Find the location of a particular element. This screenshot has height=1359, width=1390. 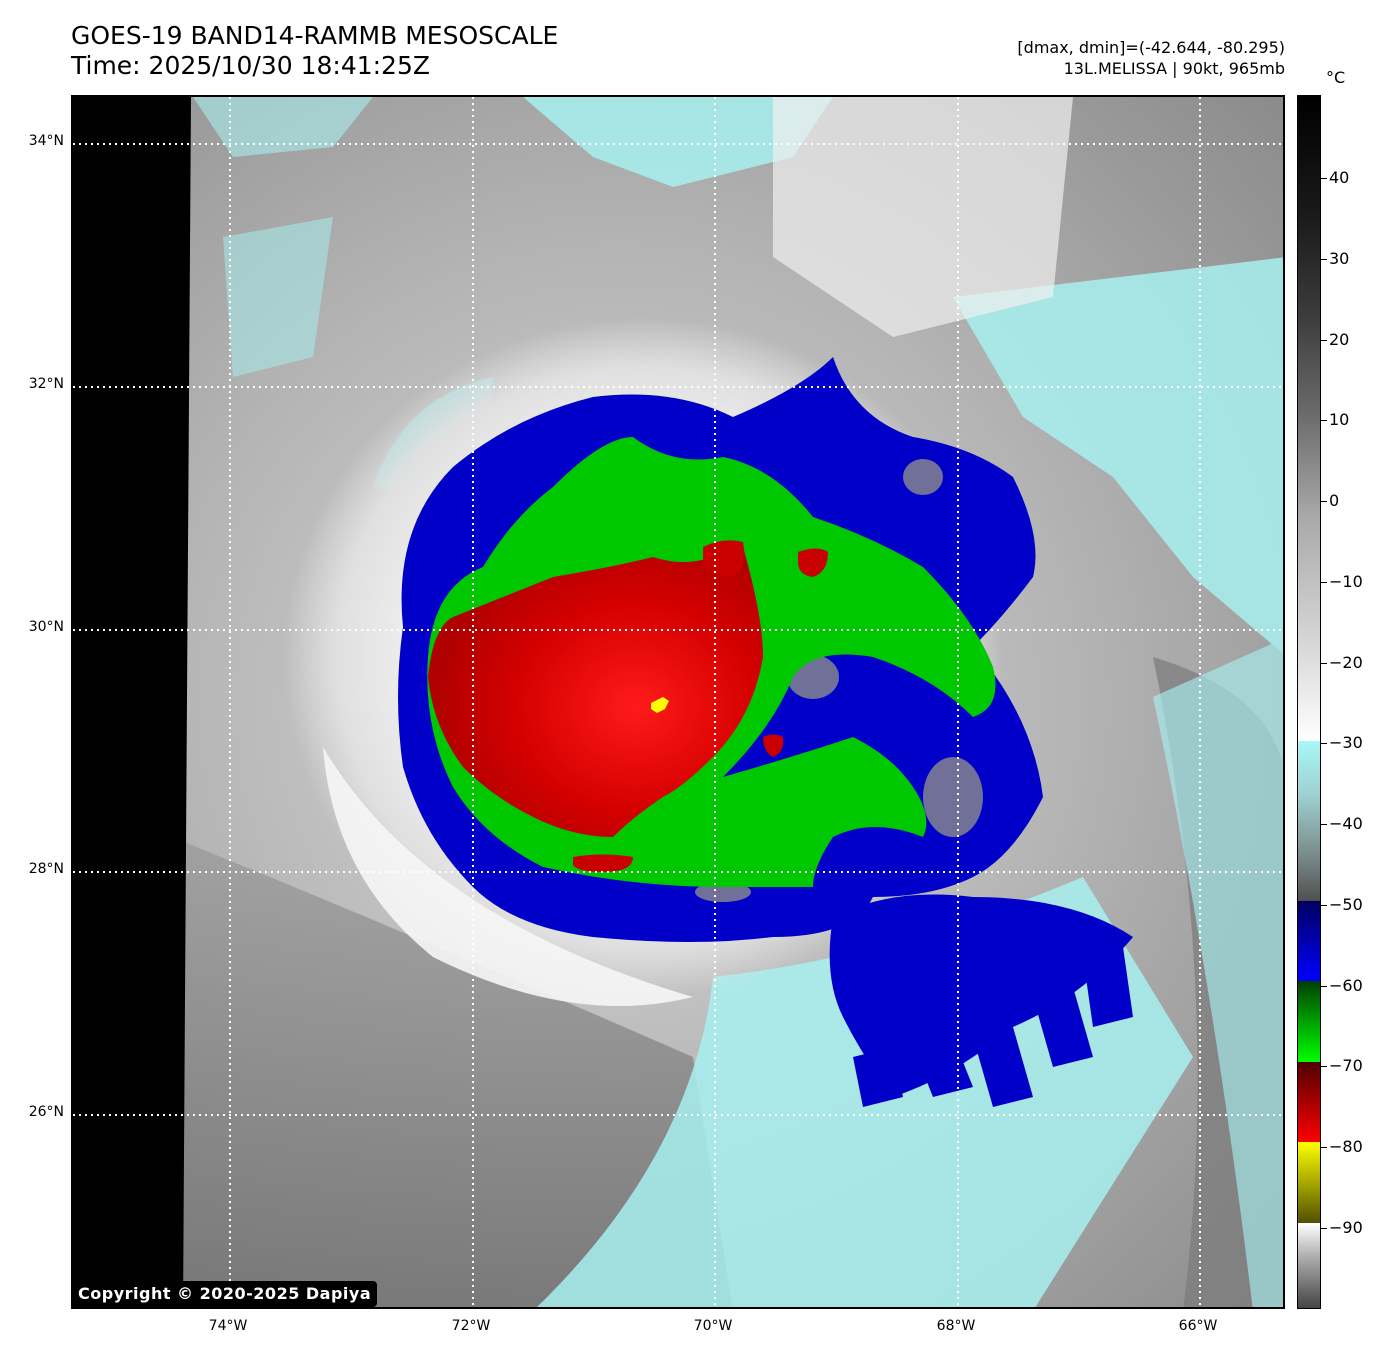

lat-label-34n: 34°N is located at coordinates (46, 141).